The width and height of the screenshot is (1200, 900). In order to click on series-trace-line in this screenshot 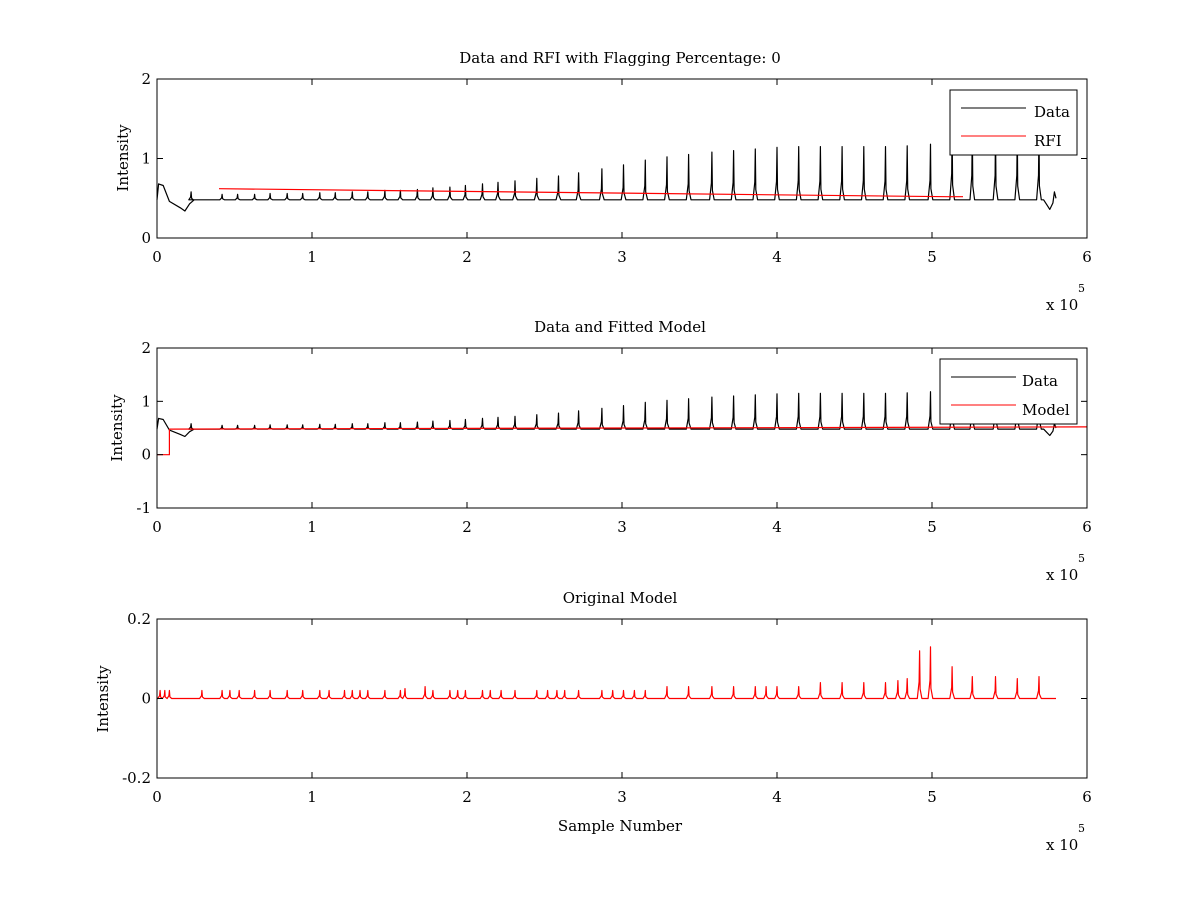, I will do `click(606, 673)`.